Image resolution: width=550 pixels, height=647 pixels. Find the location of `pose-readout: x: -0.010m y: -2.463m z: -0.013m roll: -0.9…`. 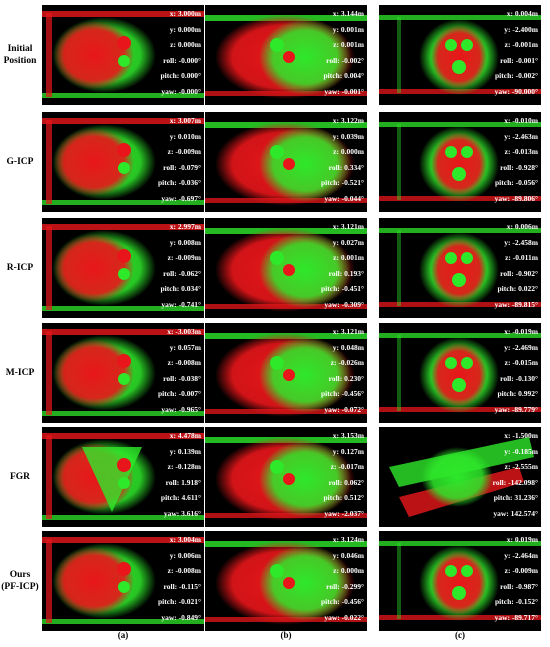

pose-readout: x: -0.010m y: -2.463m z: -0.013m roll: -0.9… is located at coordinates (505, 162).